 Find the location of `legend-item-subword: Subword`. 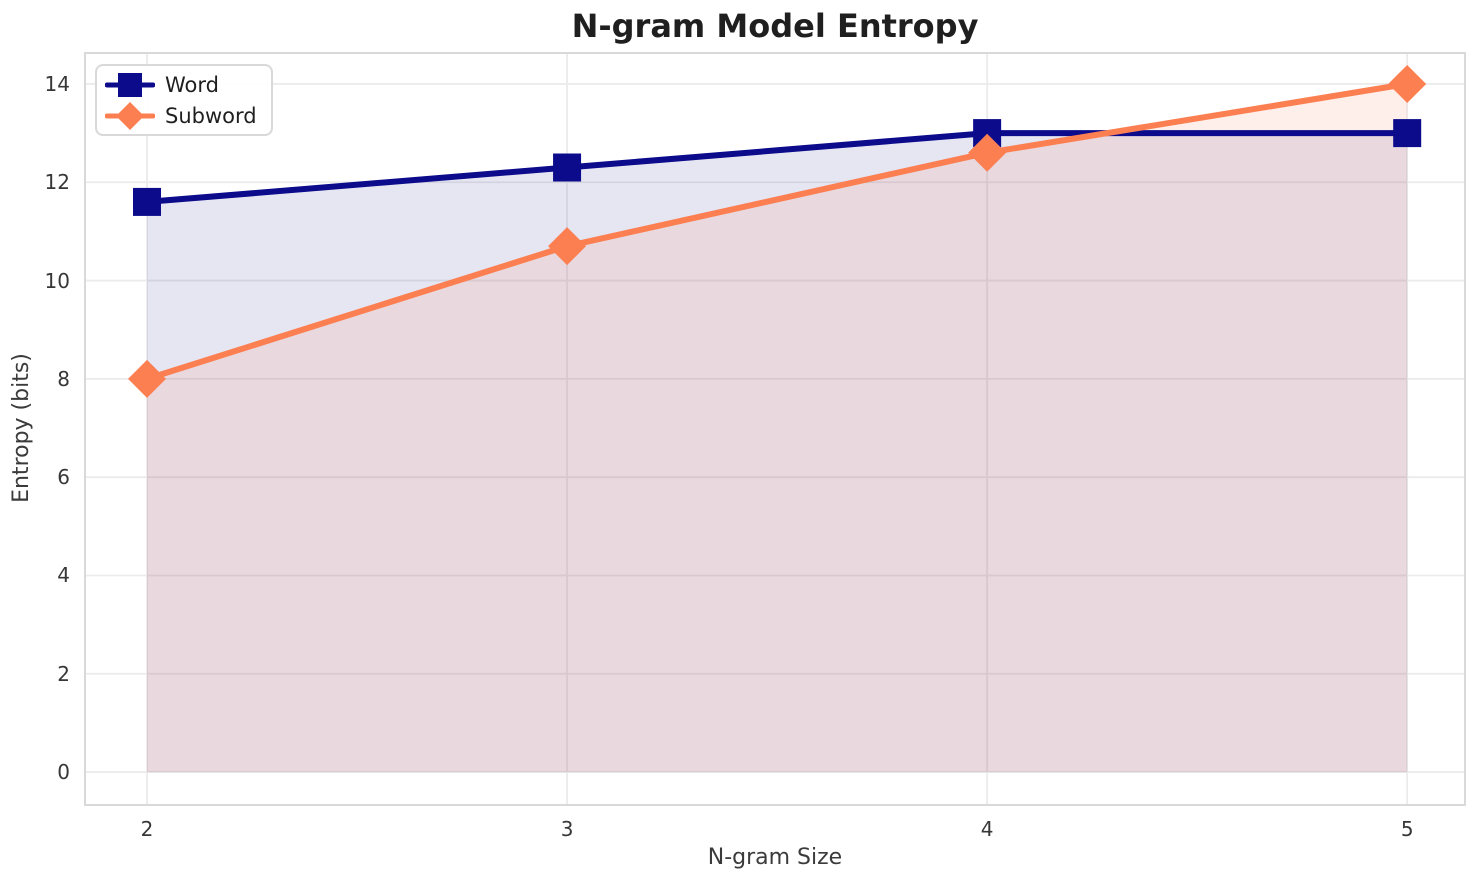

legend-item-subword: Subword is located at coordinates (181, 115).